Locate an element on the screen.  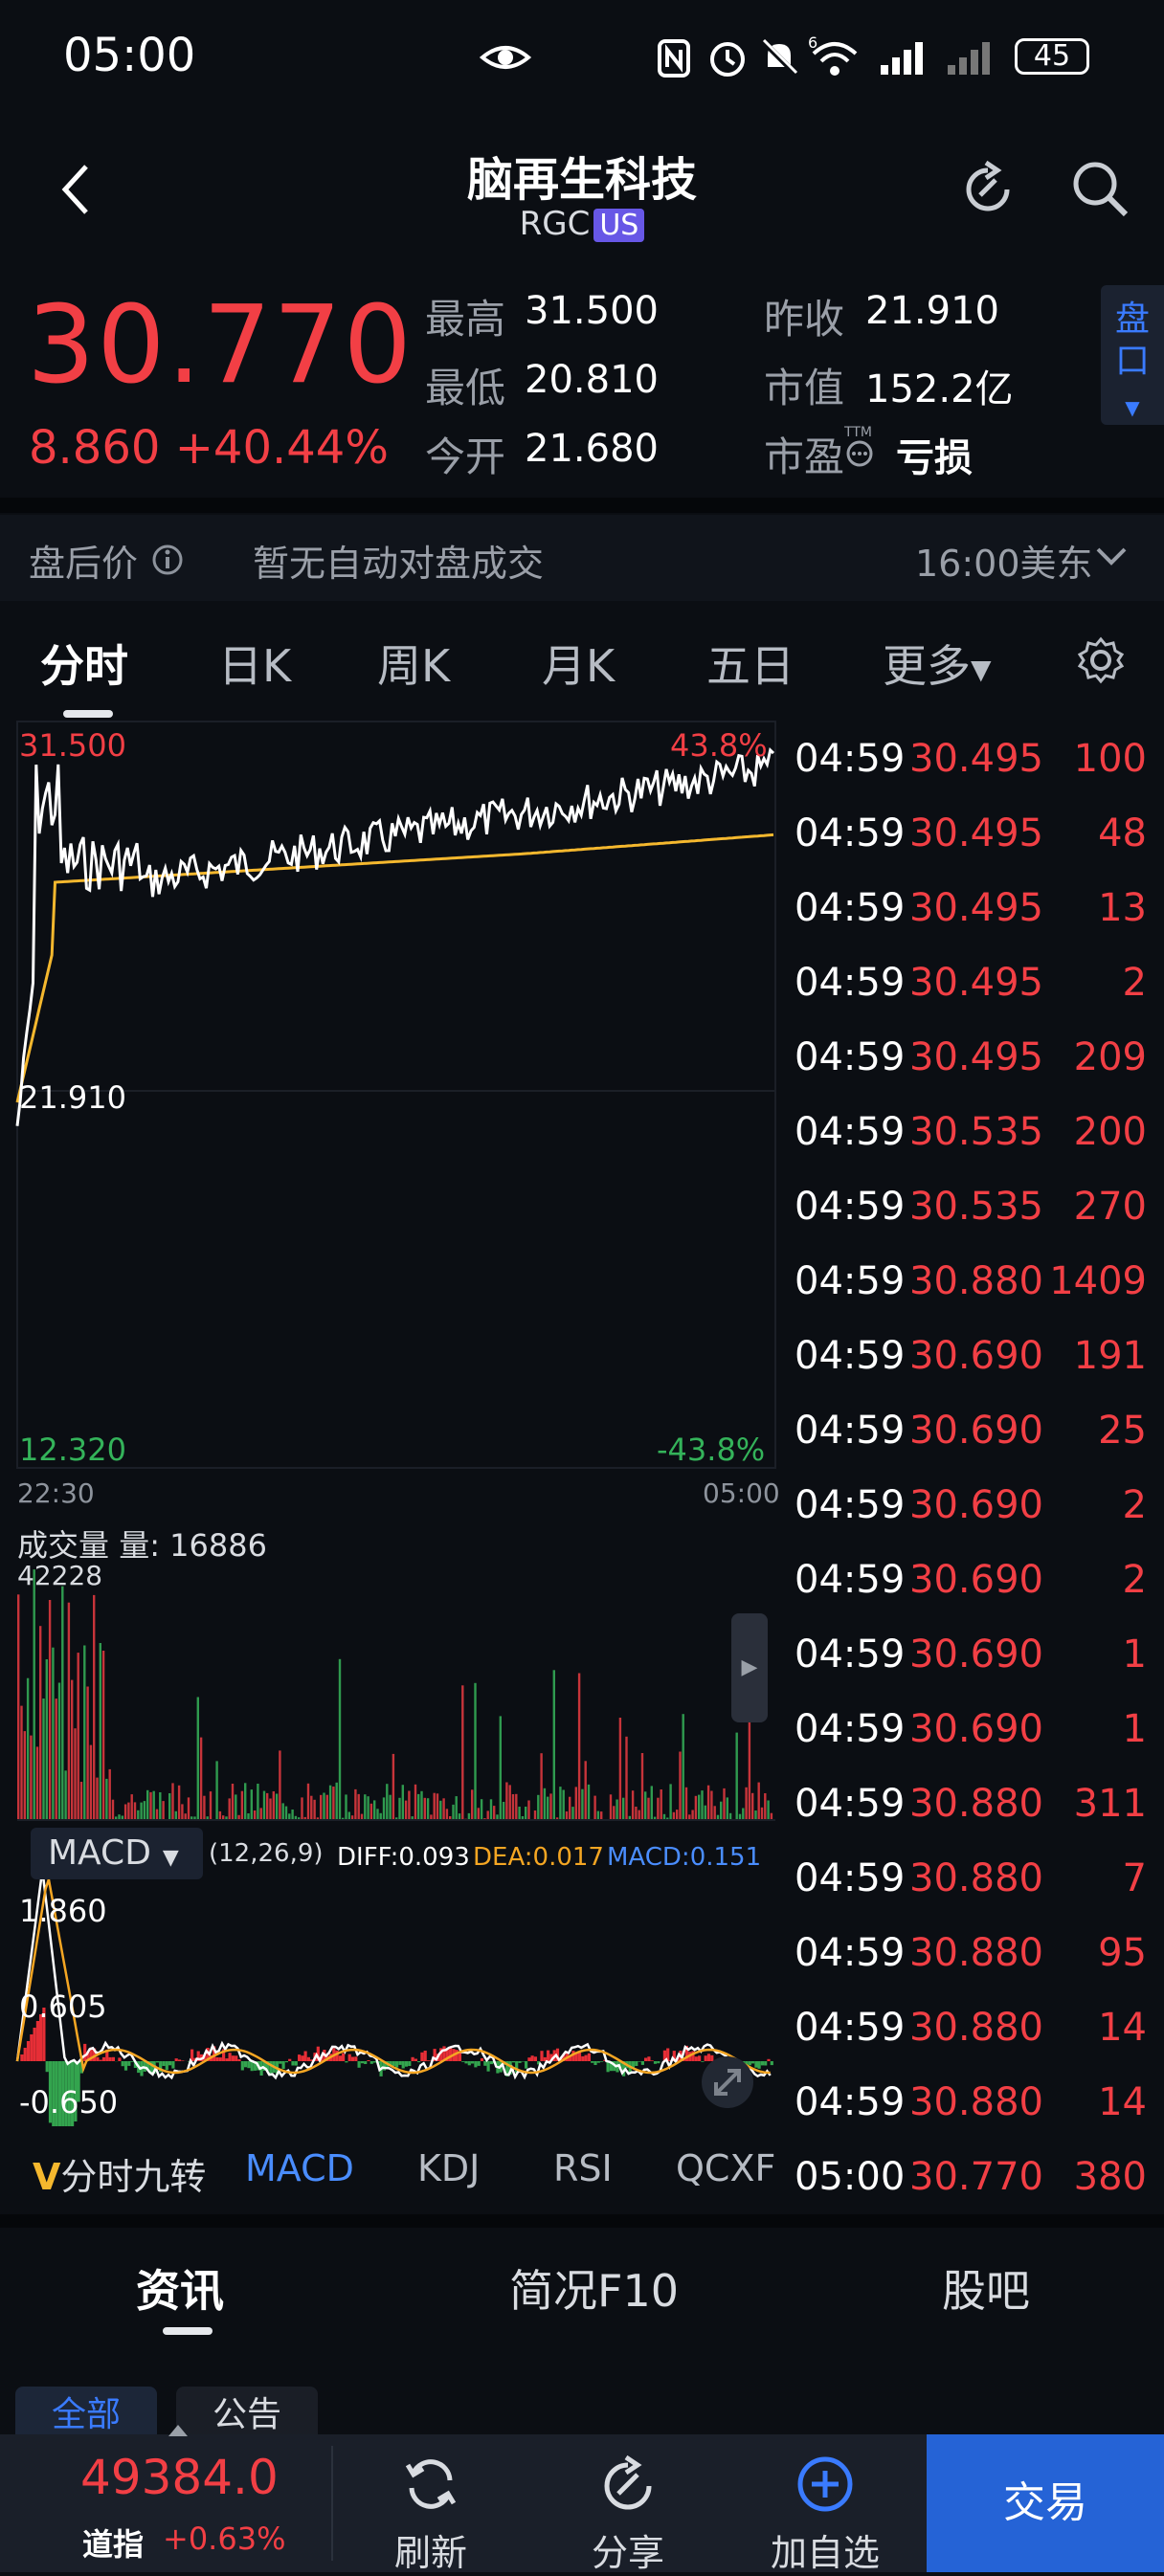
volume-title: 成交量 is located at coordinates (63, 1545).